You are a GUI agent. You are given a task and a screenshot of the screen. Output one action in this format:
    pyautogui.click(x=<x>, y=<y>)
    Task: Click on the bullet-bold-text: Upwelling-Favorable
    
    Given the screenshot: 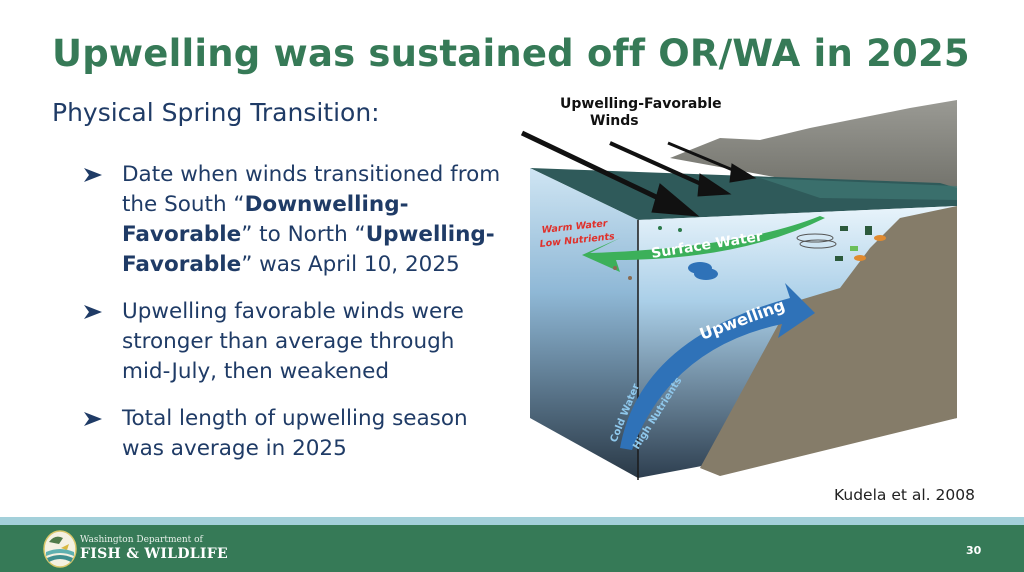 What is the action you would take?
    pyautogui.click(x=308, y=249)
    